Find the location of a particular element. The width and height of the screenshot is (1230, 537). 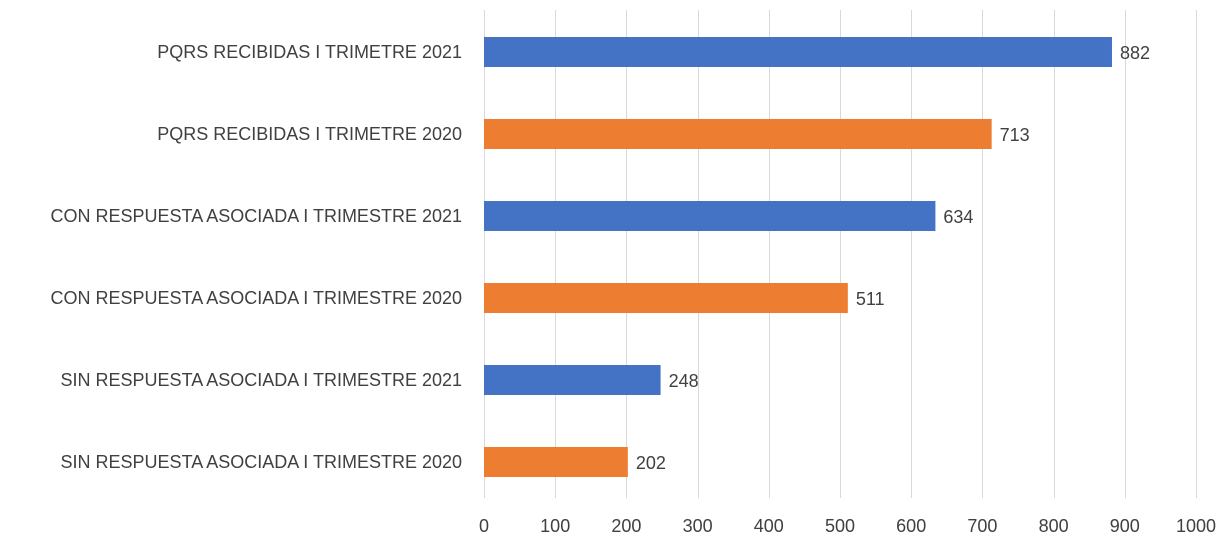

category-label: CON RESPUESTA ASOCIADA I TRIMESTRE 2021 is located at coordinates (256, 216).